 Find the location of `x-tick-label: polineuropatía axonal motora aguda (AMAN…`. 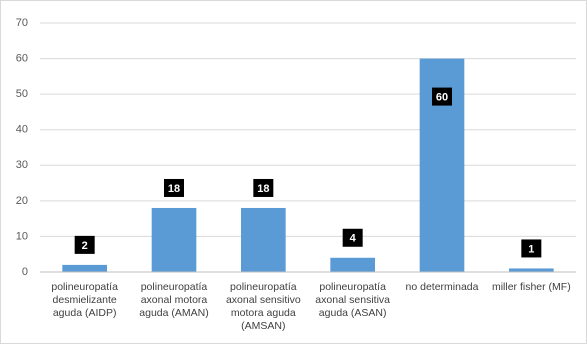

x-tick-label: polineuropatía axonal motora aguda (AMAN… is located at coordinates (174, 300).